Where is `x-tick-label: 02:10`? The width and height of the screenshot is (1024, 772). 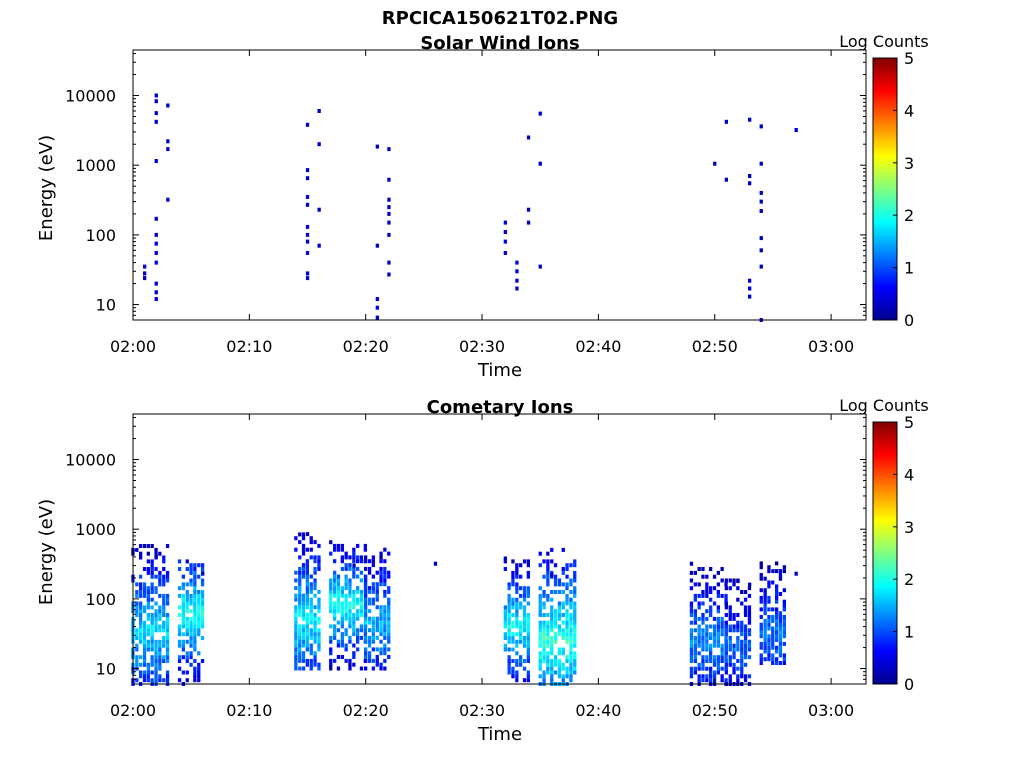 x-tick-label: 02:10 is located at coordinates (249, 710).